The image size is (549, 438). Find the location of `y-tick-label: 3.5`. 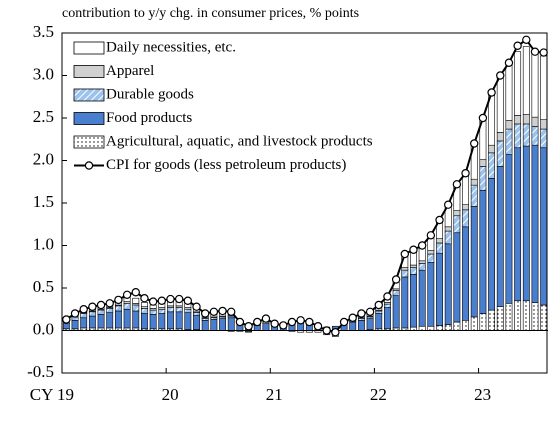

y-tick-label: 3.5 is located at coordinates (43, 31).